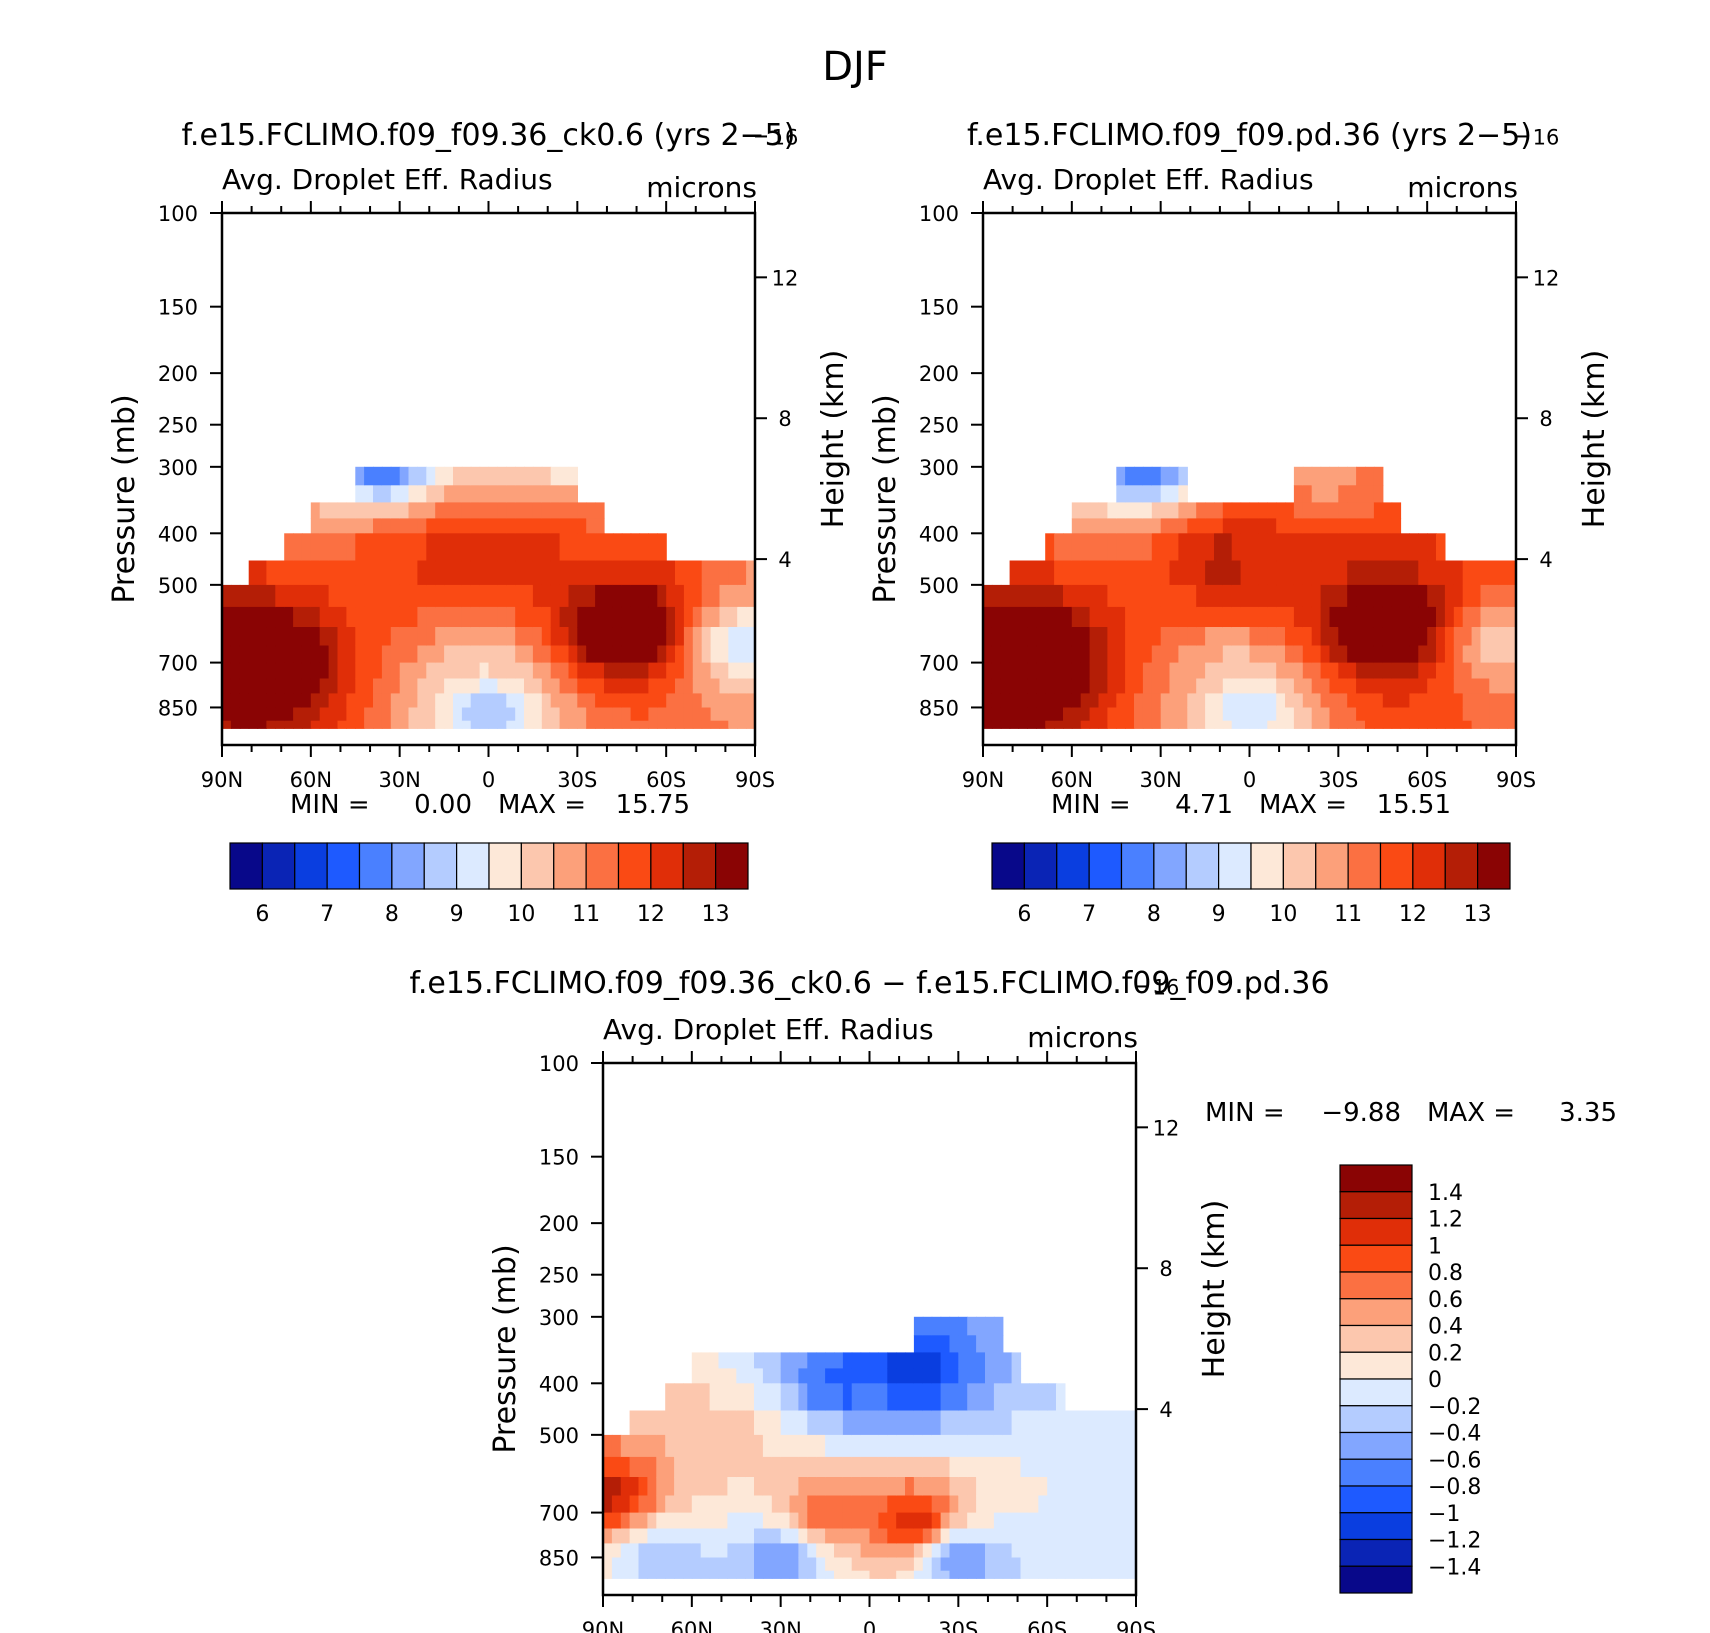  I want to click on colorbar-label: −1.2, so click(1454, 1541).